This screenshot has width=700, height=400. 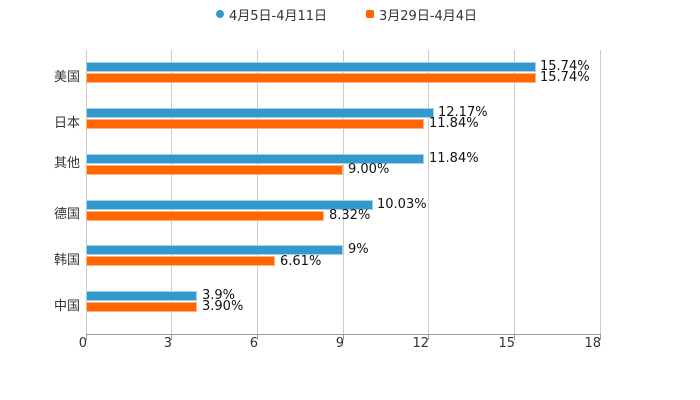 What do you see at coordinates (506, 343) in the screenshot?
I see `x-tick-label: 15` at bounding box center [506, 343].